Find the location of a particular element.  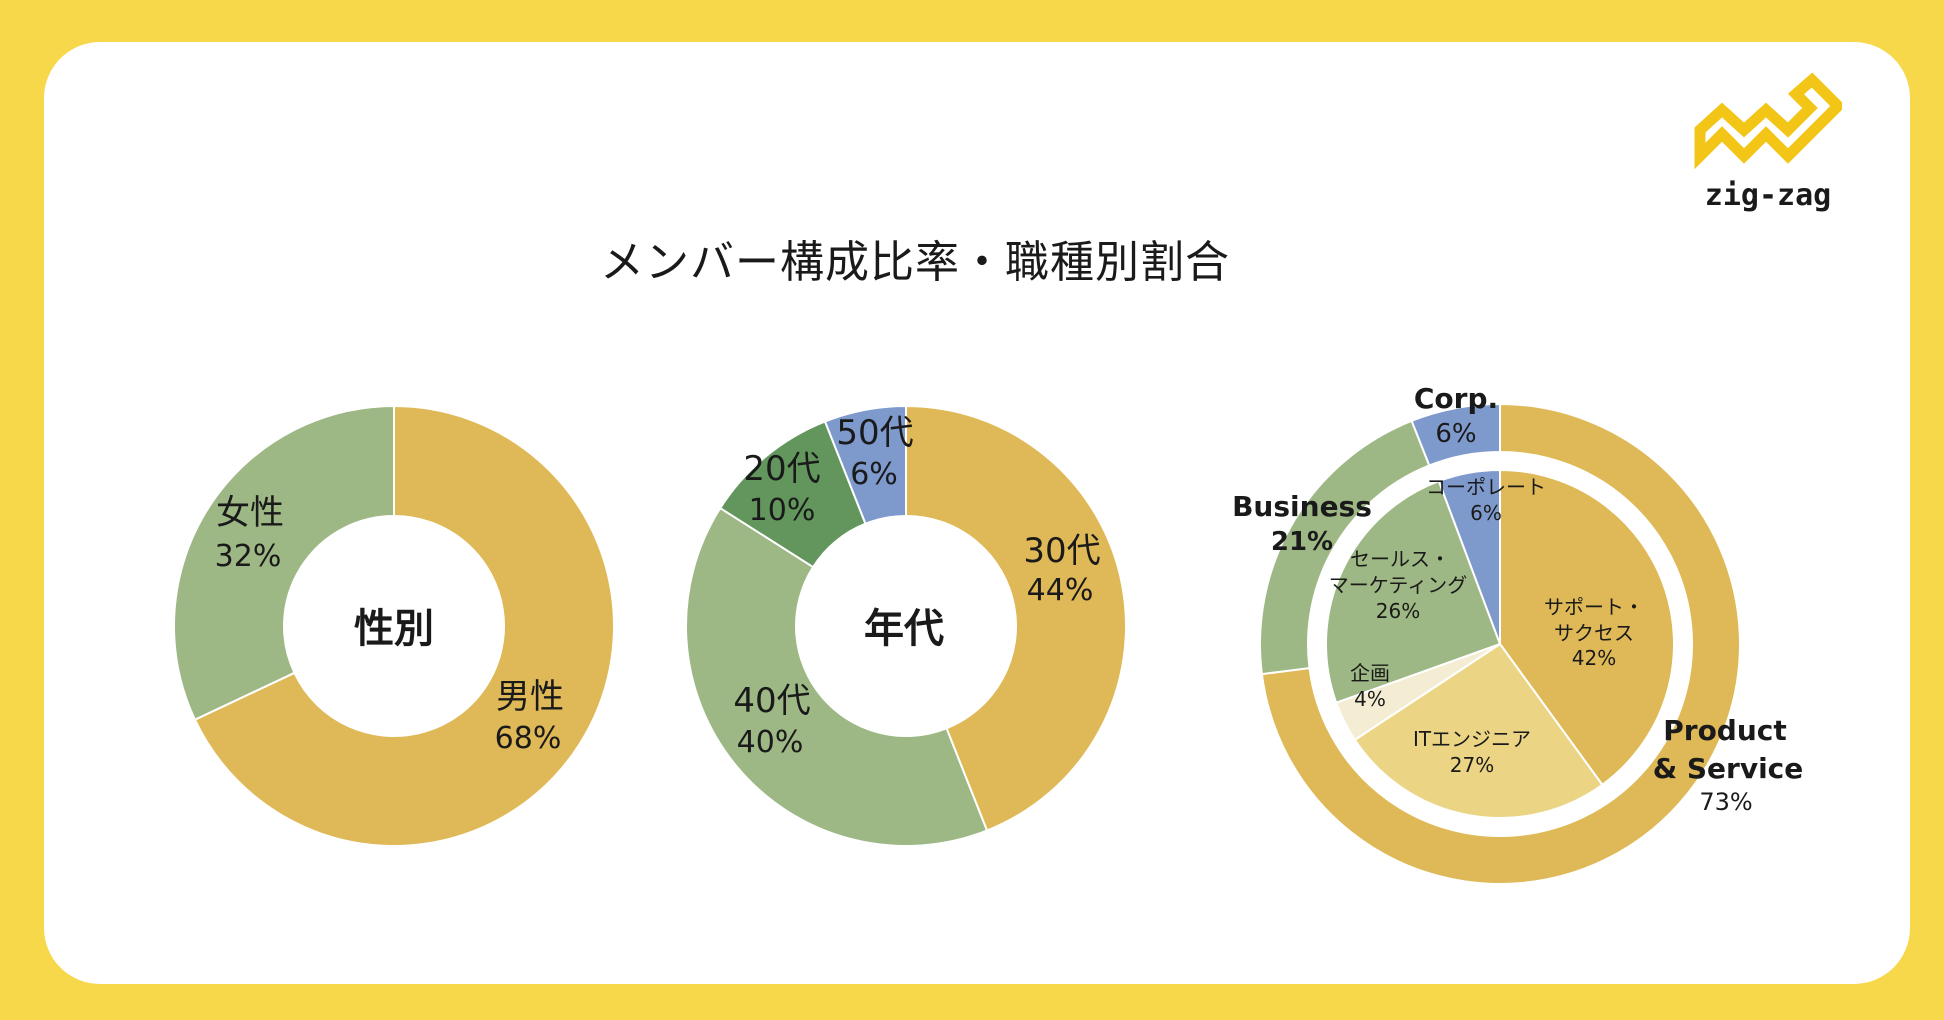

age-donut-chart is located at coordinates (906, 625).